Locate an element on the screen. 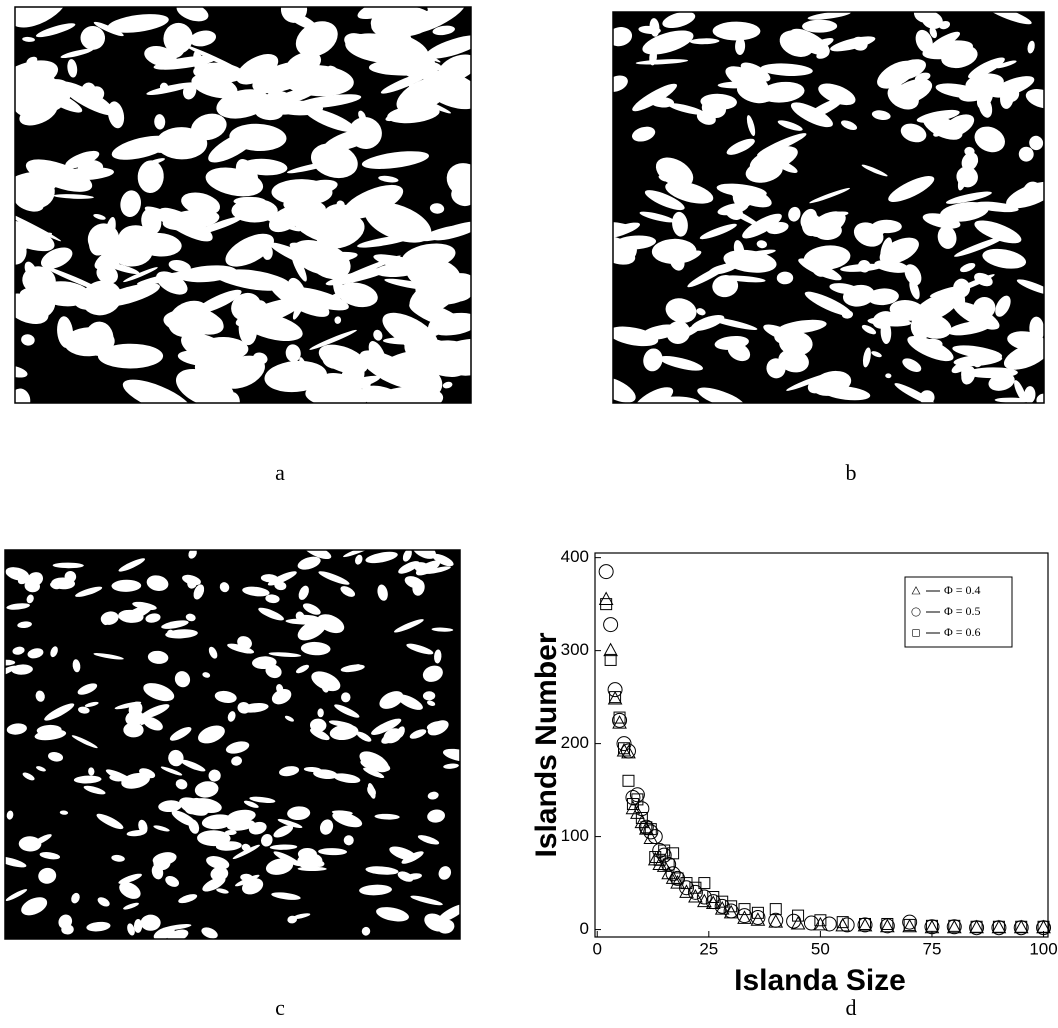  y-tick-label: 300 is located at coordinates (575, 649).